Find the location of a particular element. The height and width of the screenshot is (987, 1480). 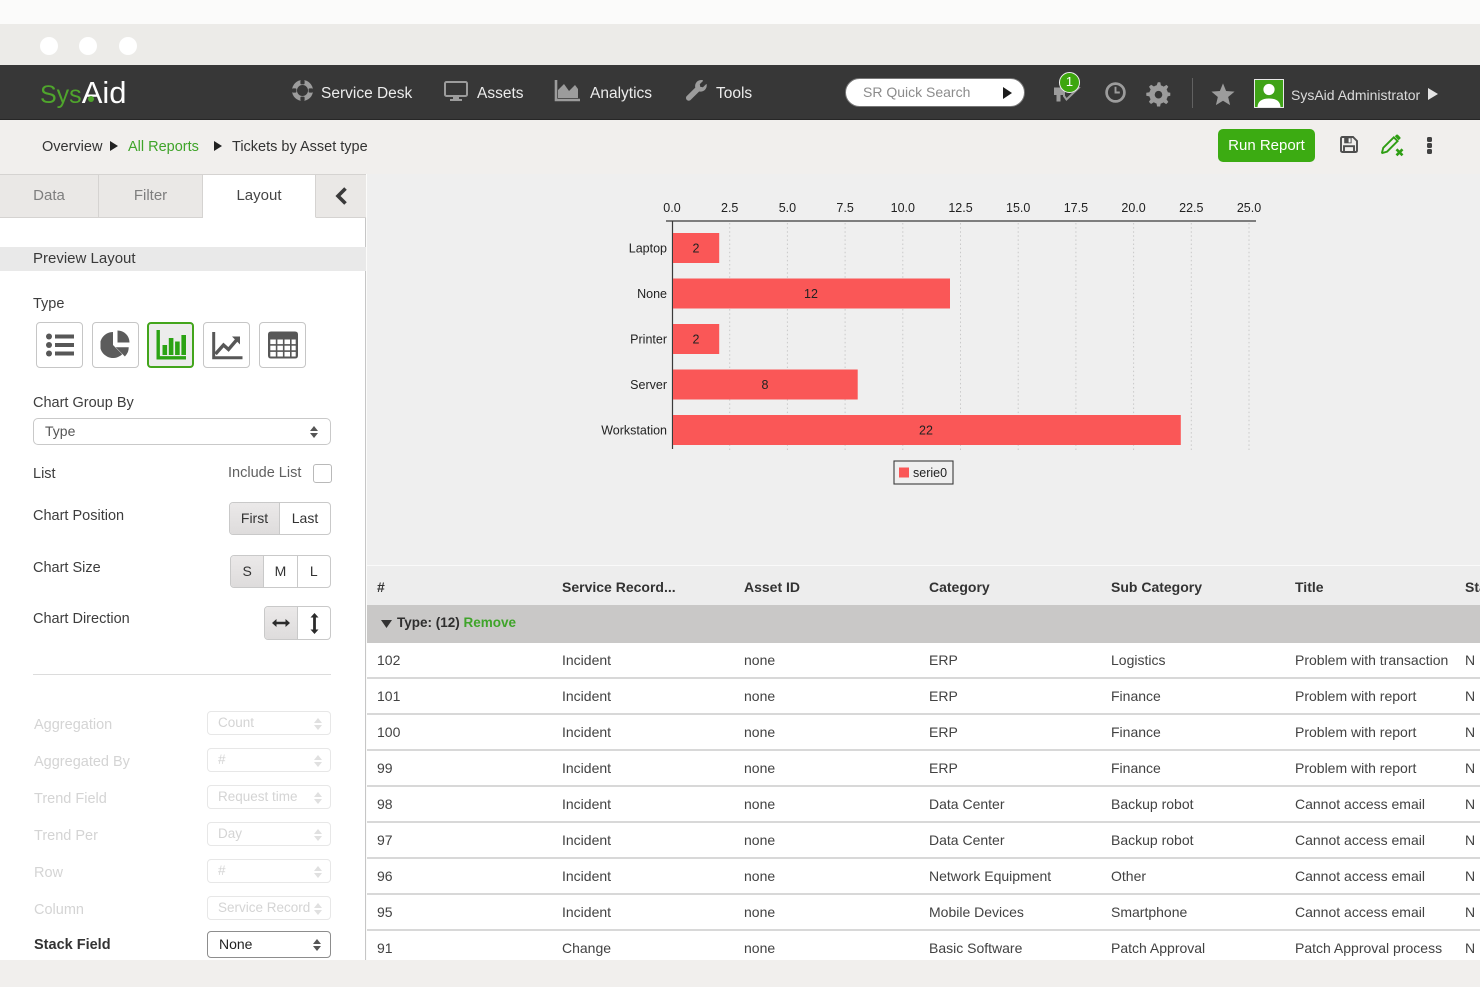

svg-text: 25.0 is located at coordinates (1249, 208).